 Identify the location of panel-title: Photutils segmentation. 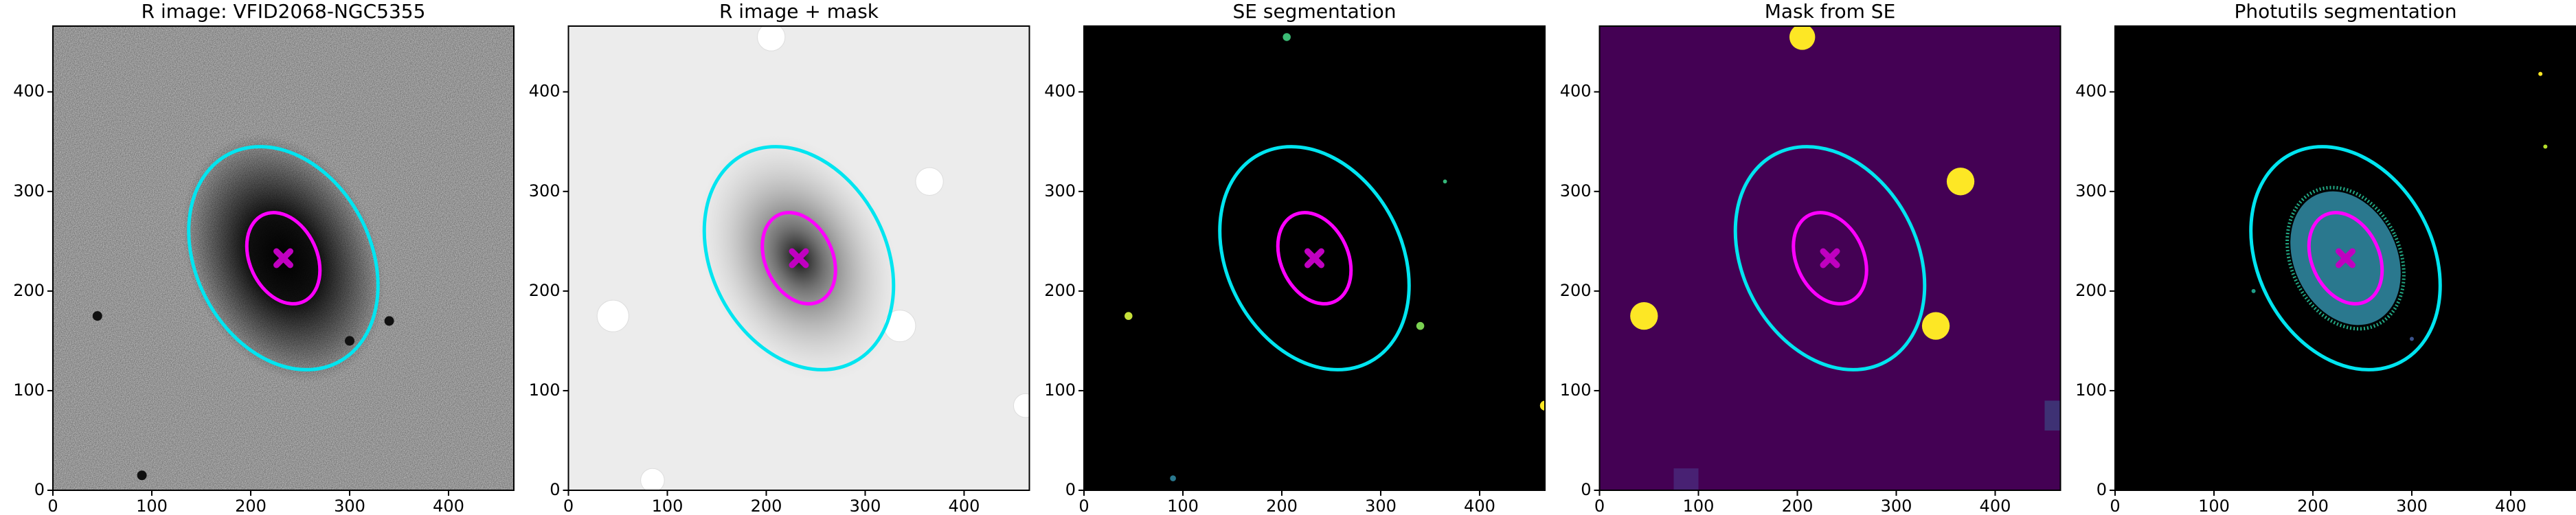
(2345, 11).